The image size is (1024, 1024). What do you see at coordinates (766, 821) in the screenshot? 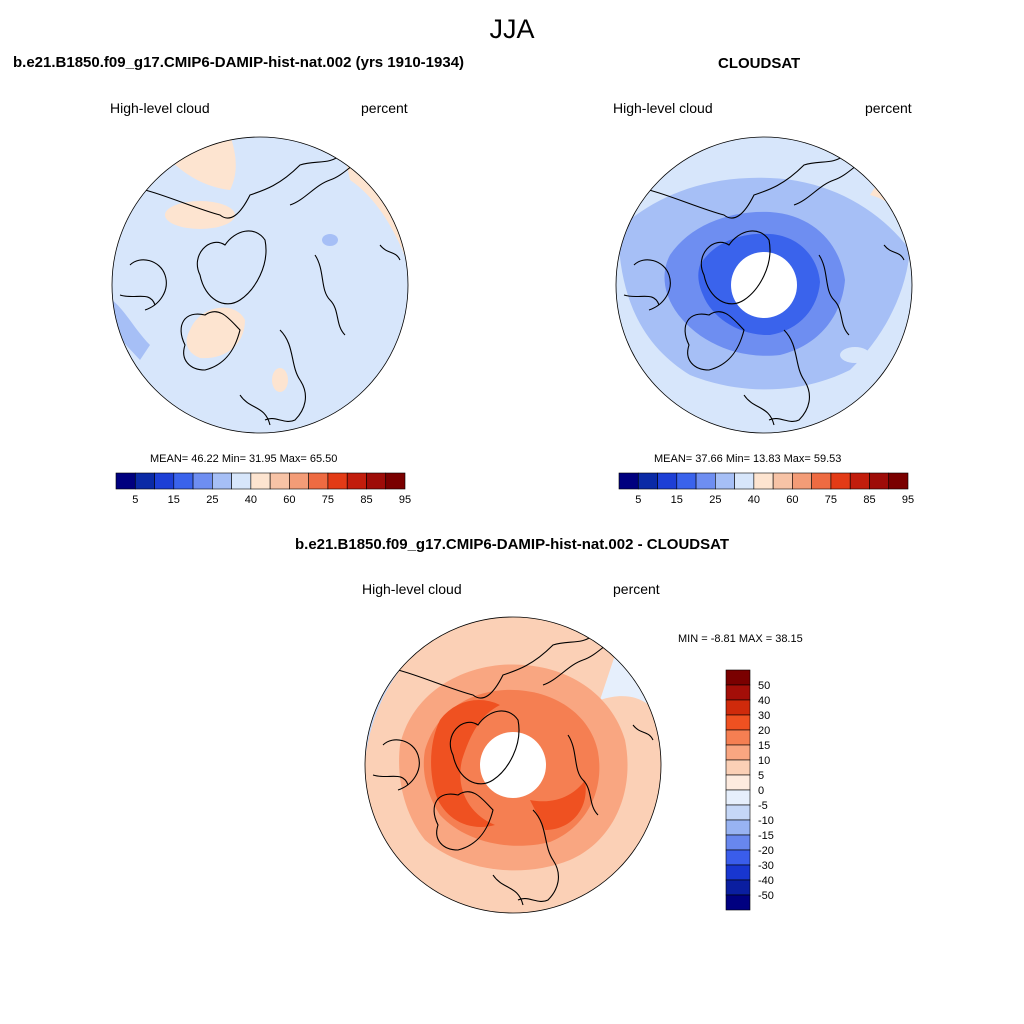
I see `colorbar-tick-label: -10` at bounding box center [766, 821].